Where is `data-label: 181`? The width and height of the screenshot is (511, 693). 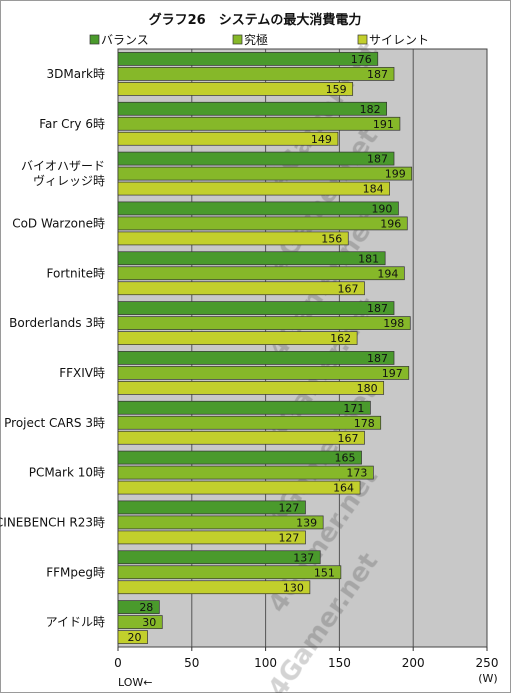 data-label: 181 is located at coordinates (368, 258).